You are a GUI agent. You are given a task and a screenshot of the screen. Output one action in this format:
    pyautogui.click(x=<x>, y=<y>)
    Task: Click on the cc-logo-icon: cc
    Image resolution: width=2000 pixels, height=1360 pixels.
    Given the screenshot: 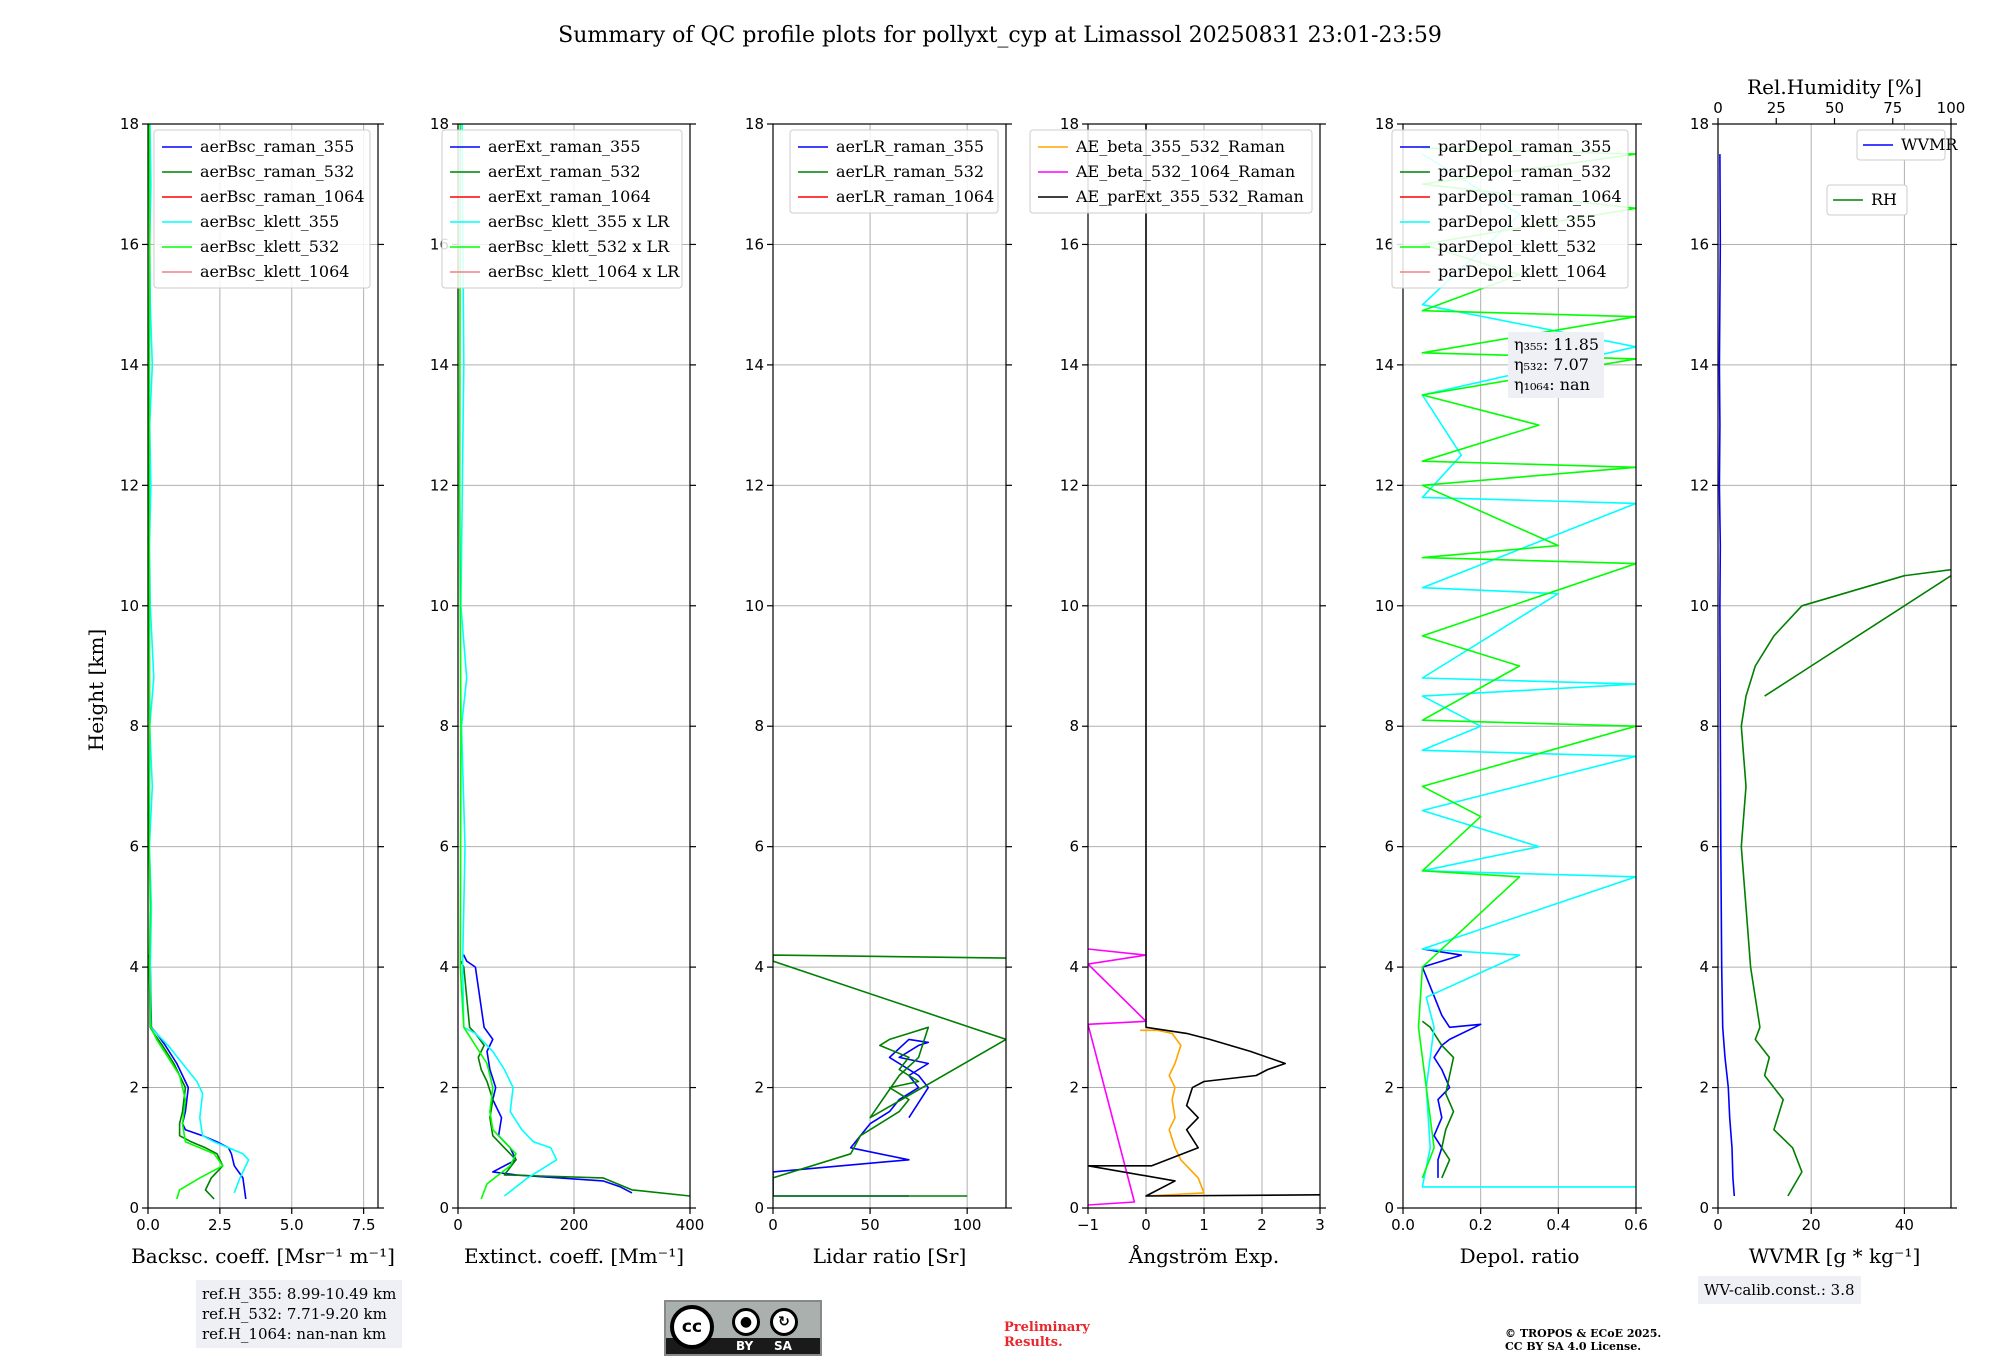 What is the action you would take?
    pyautogui.click(x=692, y=1327)
    